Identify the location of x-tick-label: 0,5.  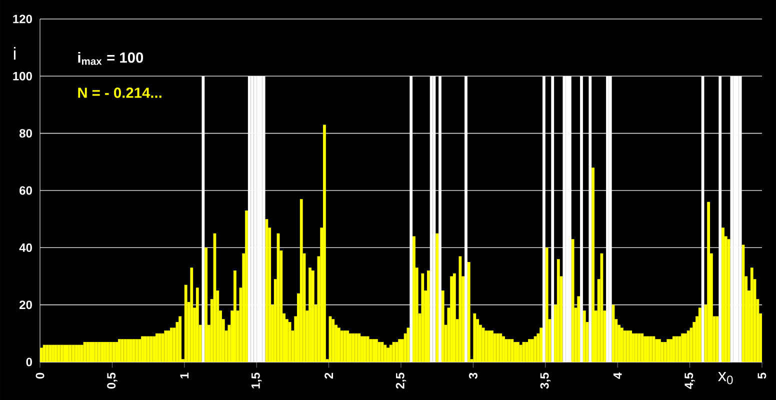
(112, 380).